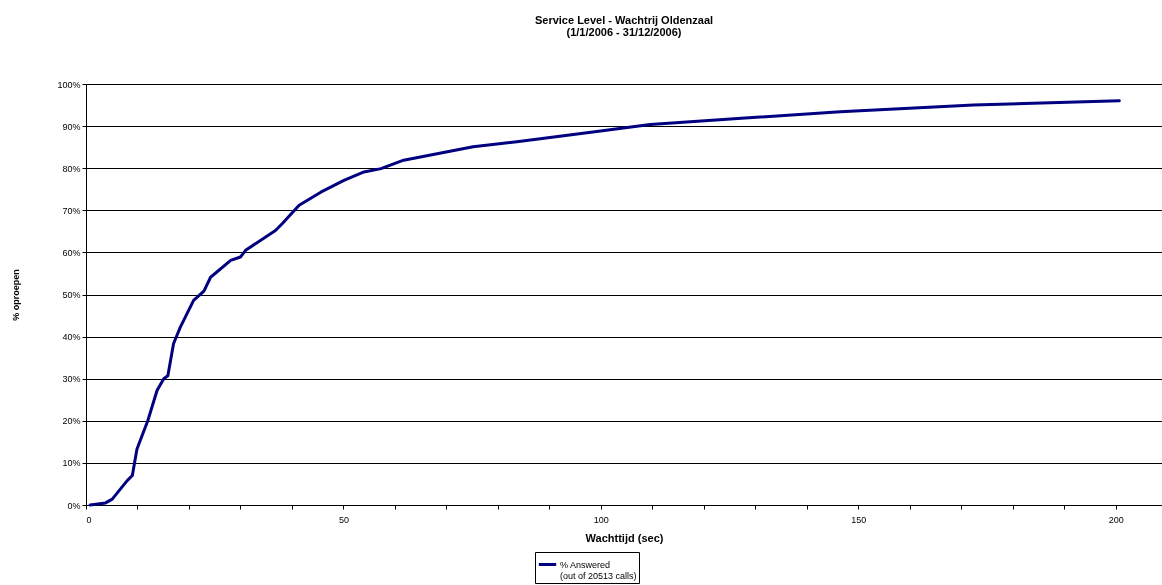 The height and width of the screenshot is (585, 1162). Describe the element at coordinates (89, 519) in the screenshot. I see `x-tick-label: 0` at that location.